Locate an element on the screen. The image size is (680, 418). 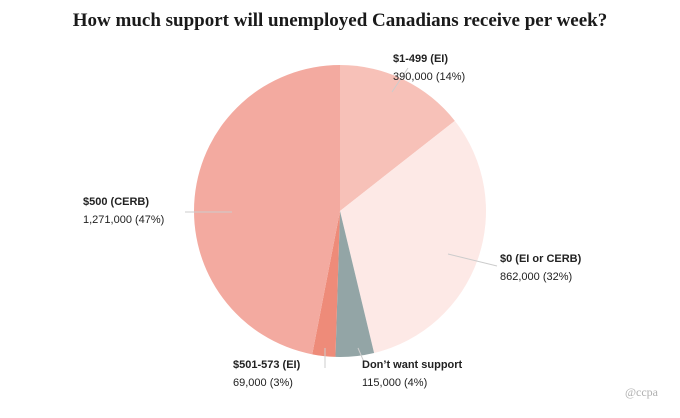
slice-value: 1,271,000 (47%) is located at coordinates (124, 220).